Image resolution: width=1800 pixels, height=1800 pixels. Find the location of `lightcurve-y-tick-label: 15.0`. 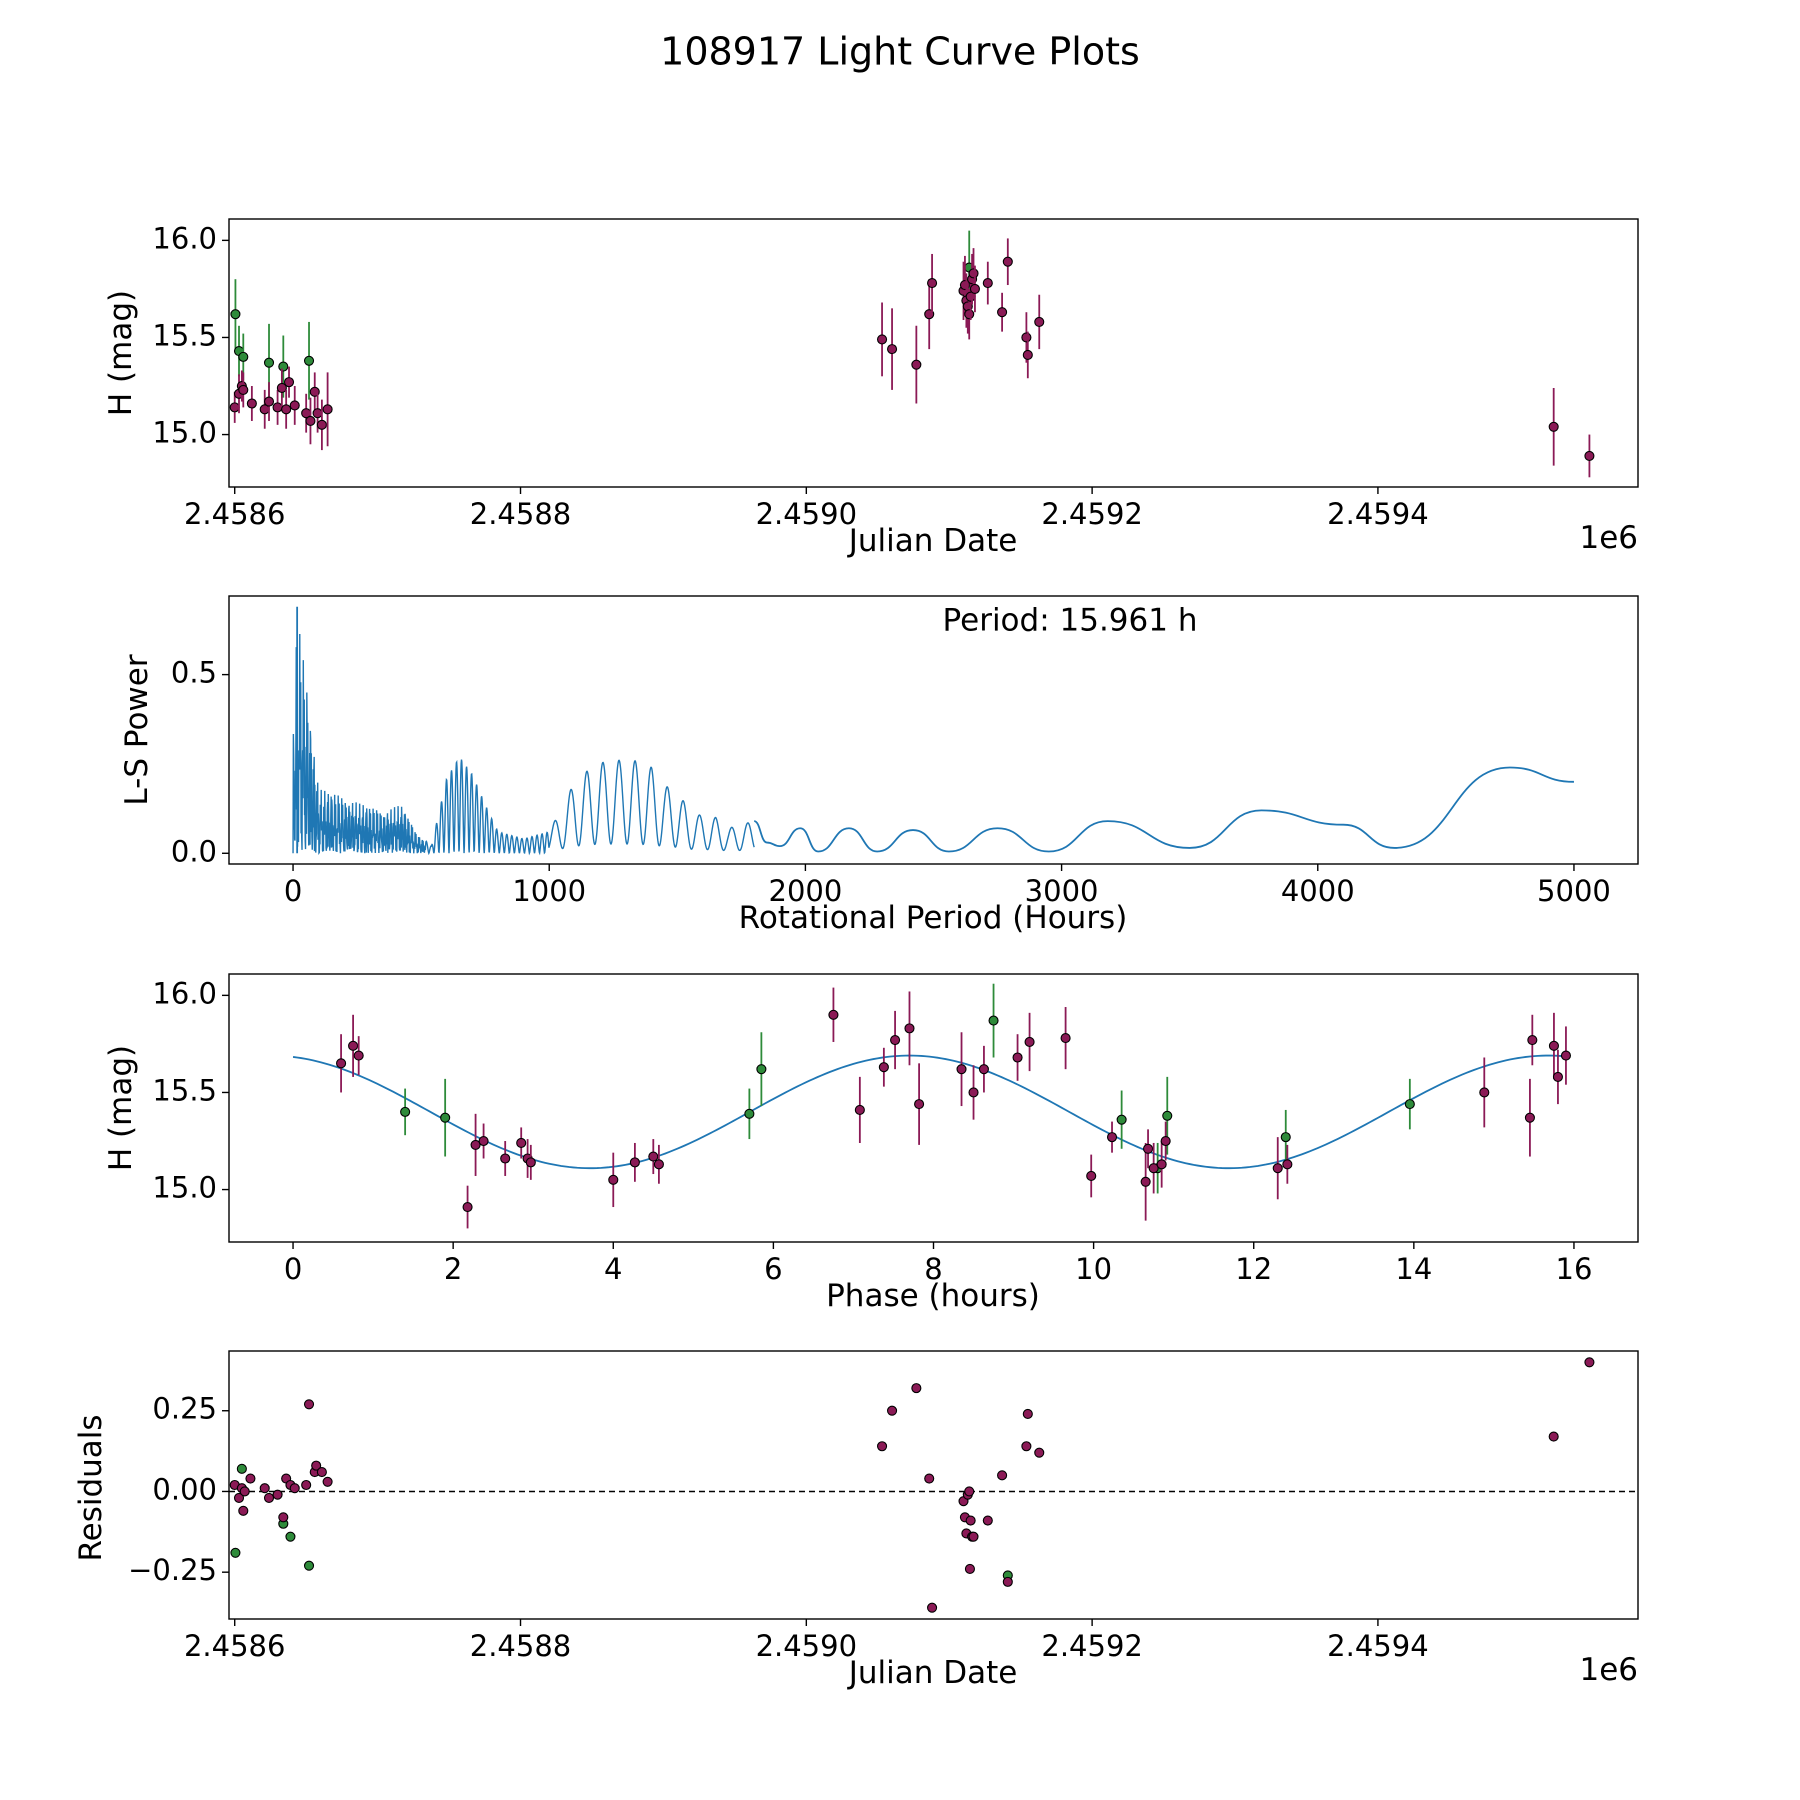

lightcurve-y-tick-label: 15.0 is located at coordinates (184, 433).